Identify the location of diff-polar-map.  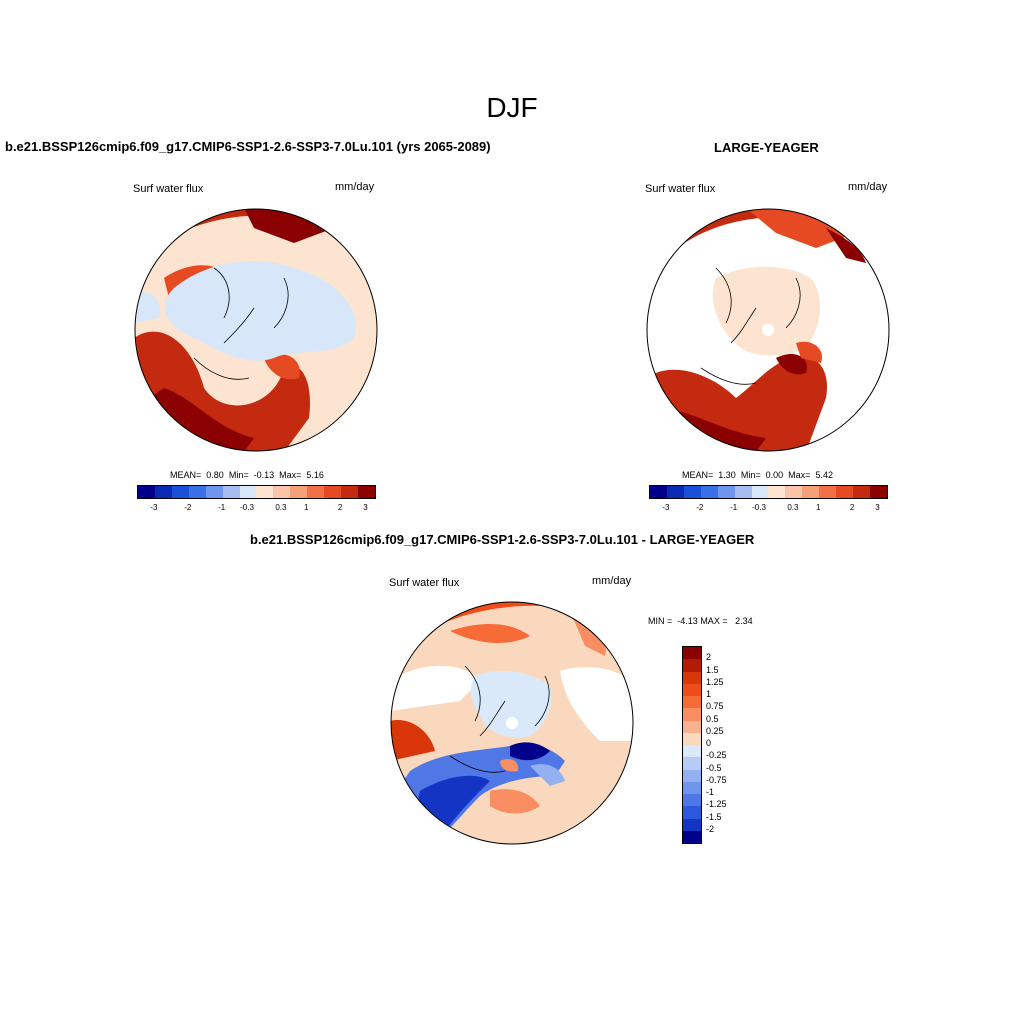
(512, 723).